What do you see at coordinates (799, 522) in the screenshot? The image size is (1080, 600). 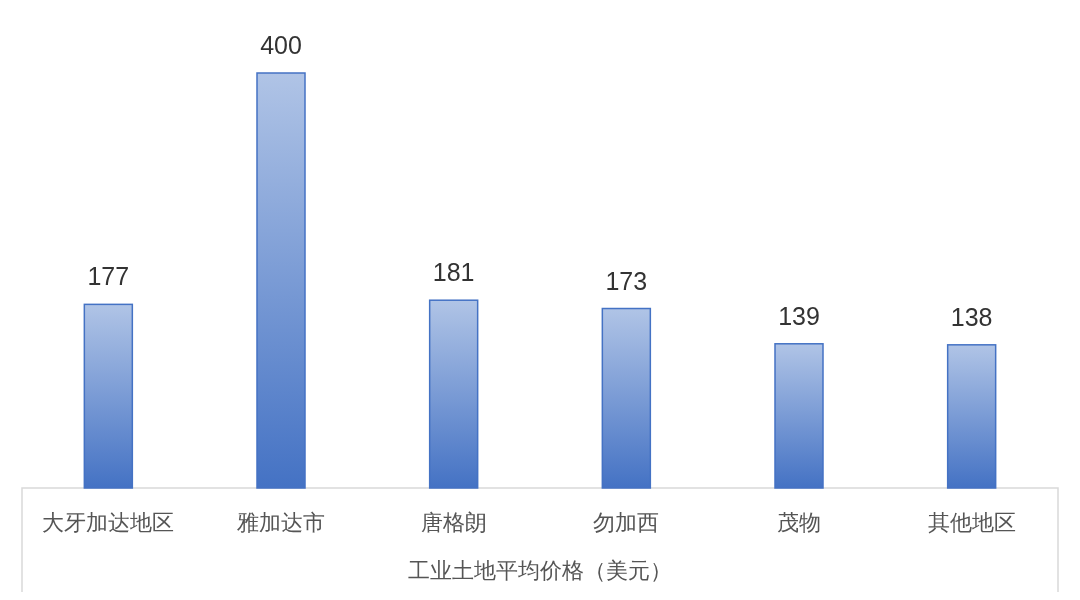 I see `x-tick-label: 茂物` at bounding box center [799, 522].